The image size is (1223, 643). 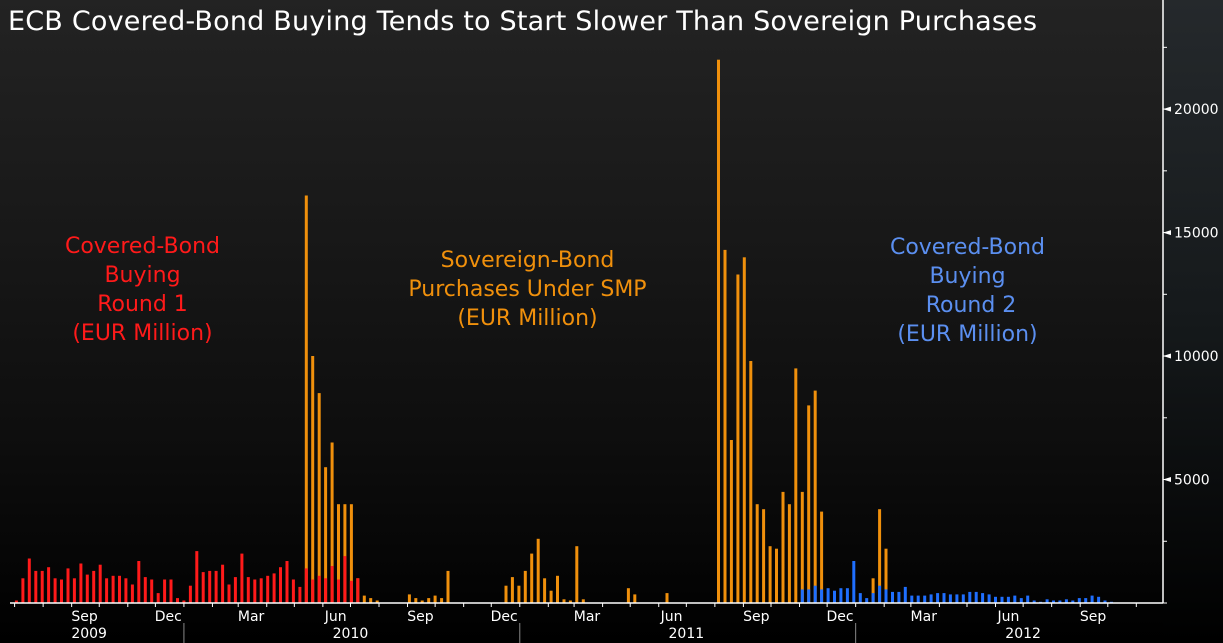 I want to click on y-tick-label: 10000, so click(x=1196, y=357).